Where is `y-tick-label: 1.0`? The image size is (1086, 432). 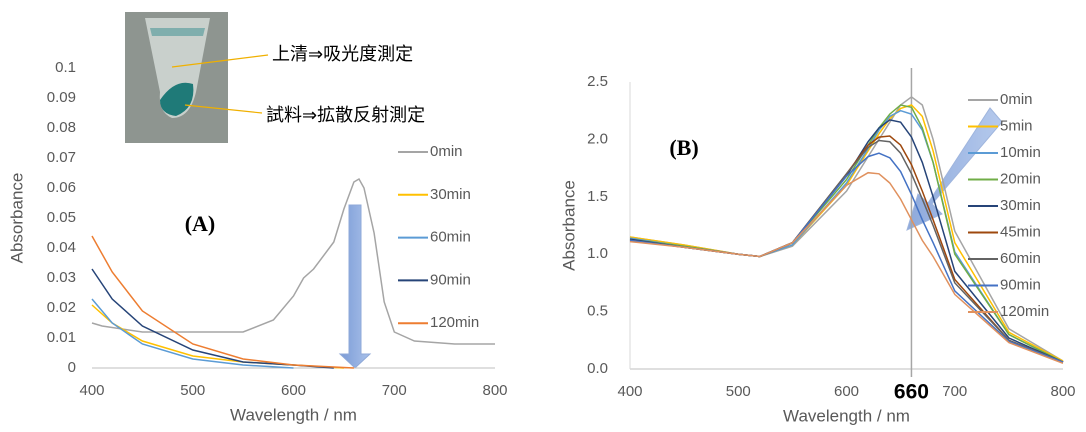
y-tick-label: 1.0 is located at coordinates (597, 253).